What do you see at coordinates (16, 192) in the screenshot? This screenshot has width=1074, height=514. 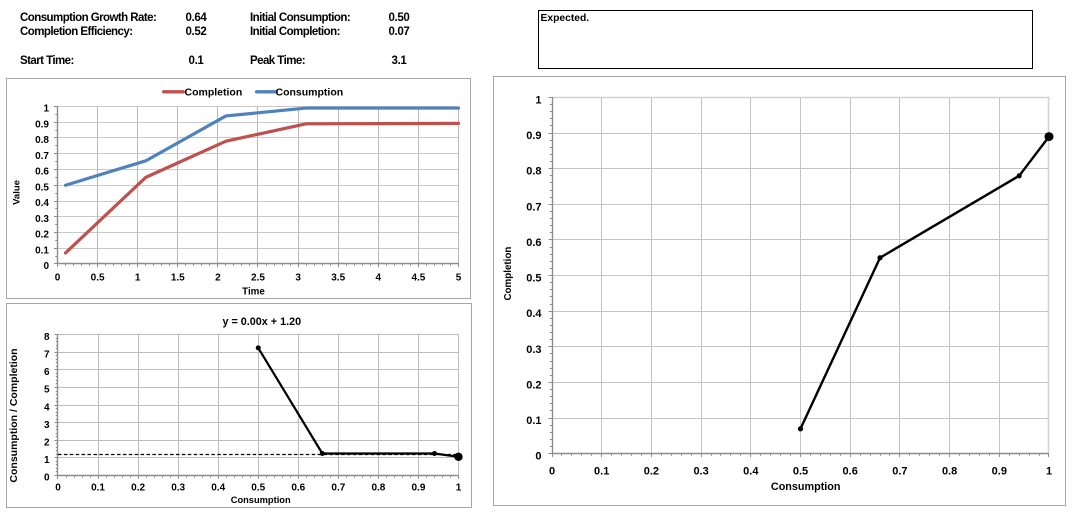 I see `svg-text: Value` at bounding box center [16, 192].